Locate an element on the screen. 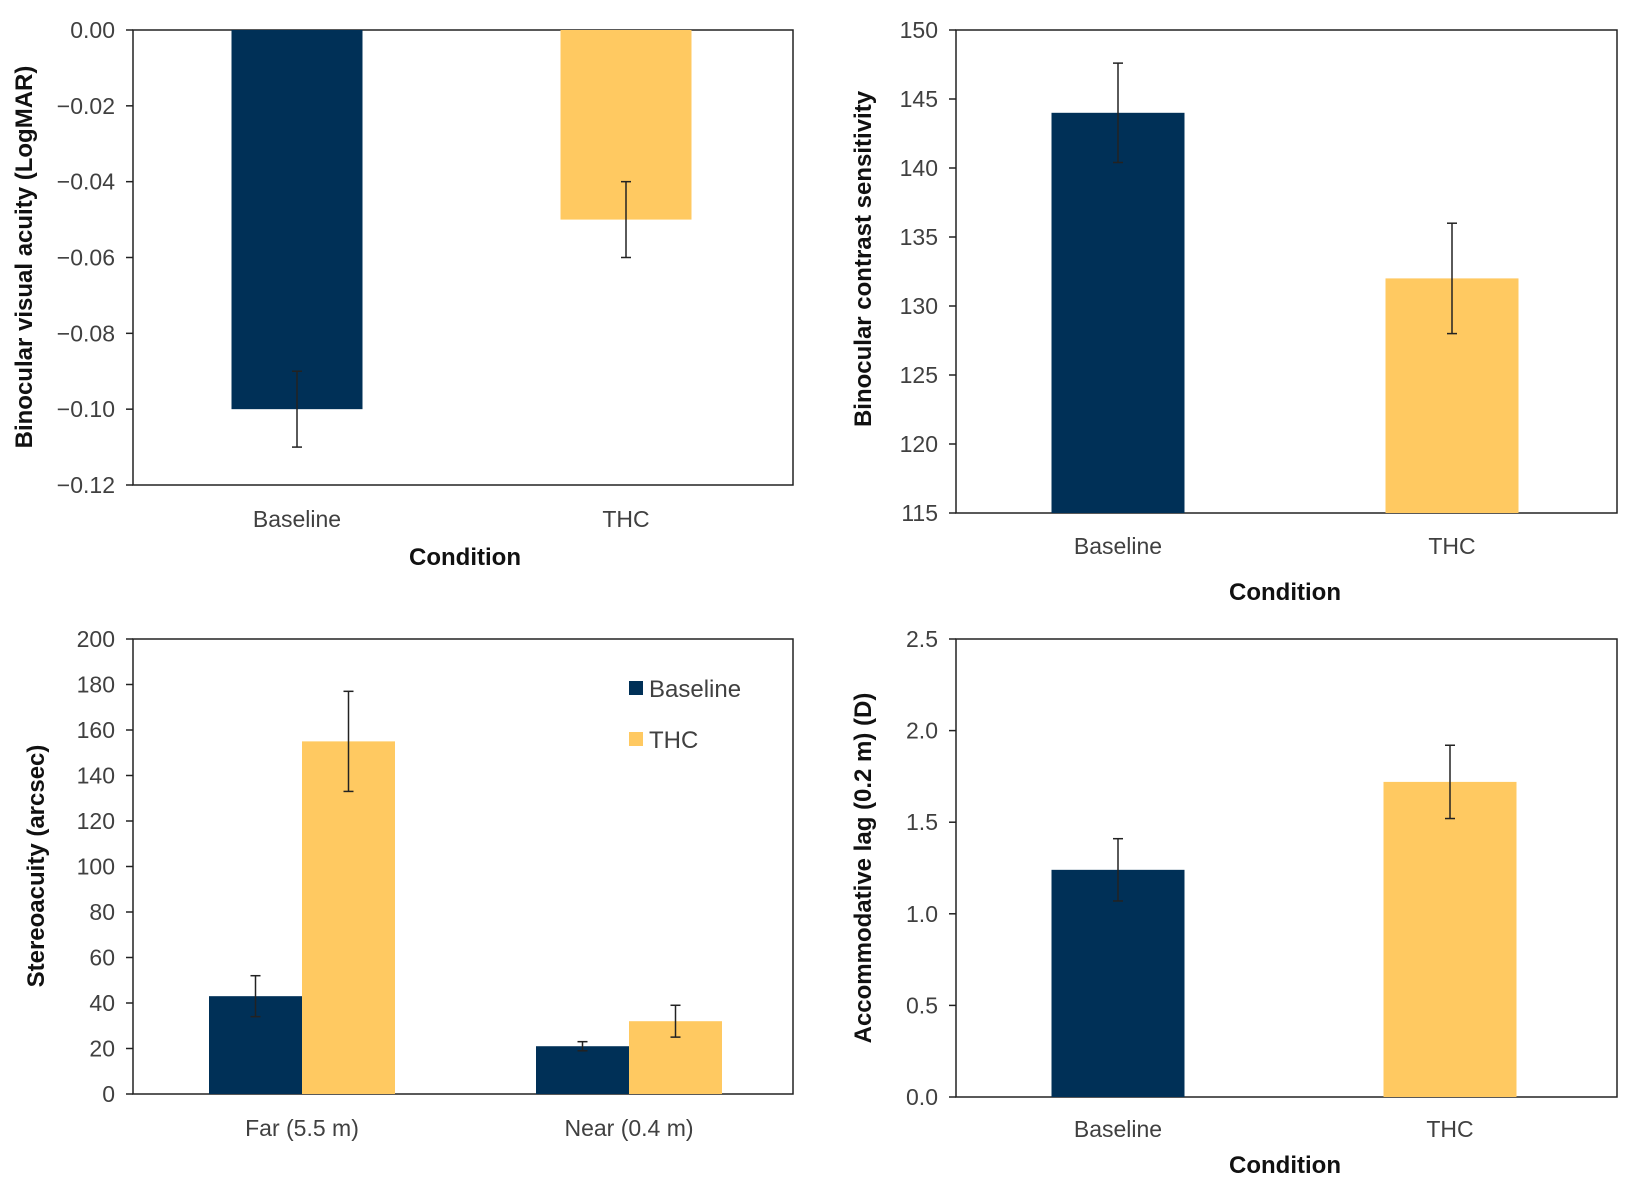  y-tick-label: 160 is located at coordinates (96, 730).